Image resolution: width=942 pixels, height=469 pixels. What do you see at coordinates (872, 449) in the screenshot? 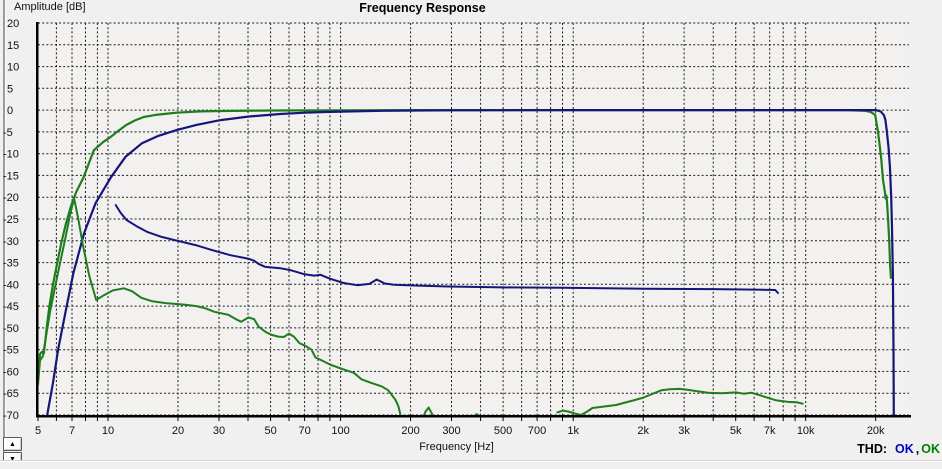
I see `thd-label: THD:` at bounding box center [872, 449].